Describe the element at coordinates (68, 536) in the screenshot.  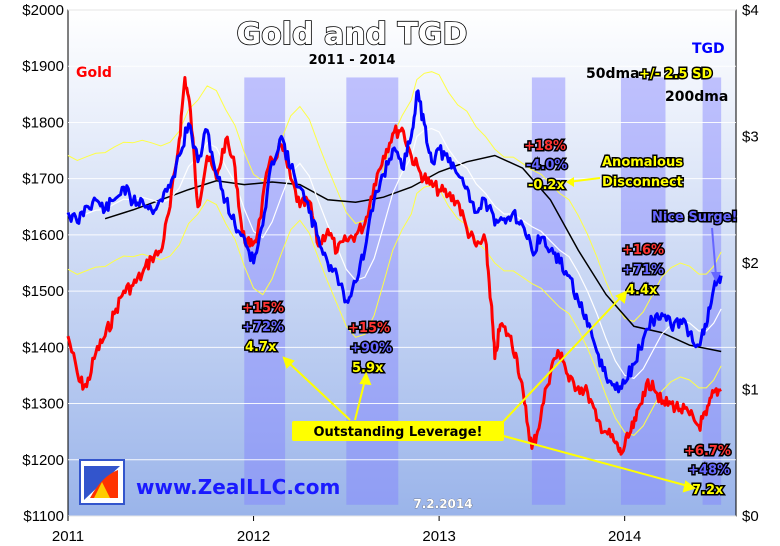
I see `x-tick-label: 2011` at that location.